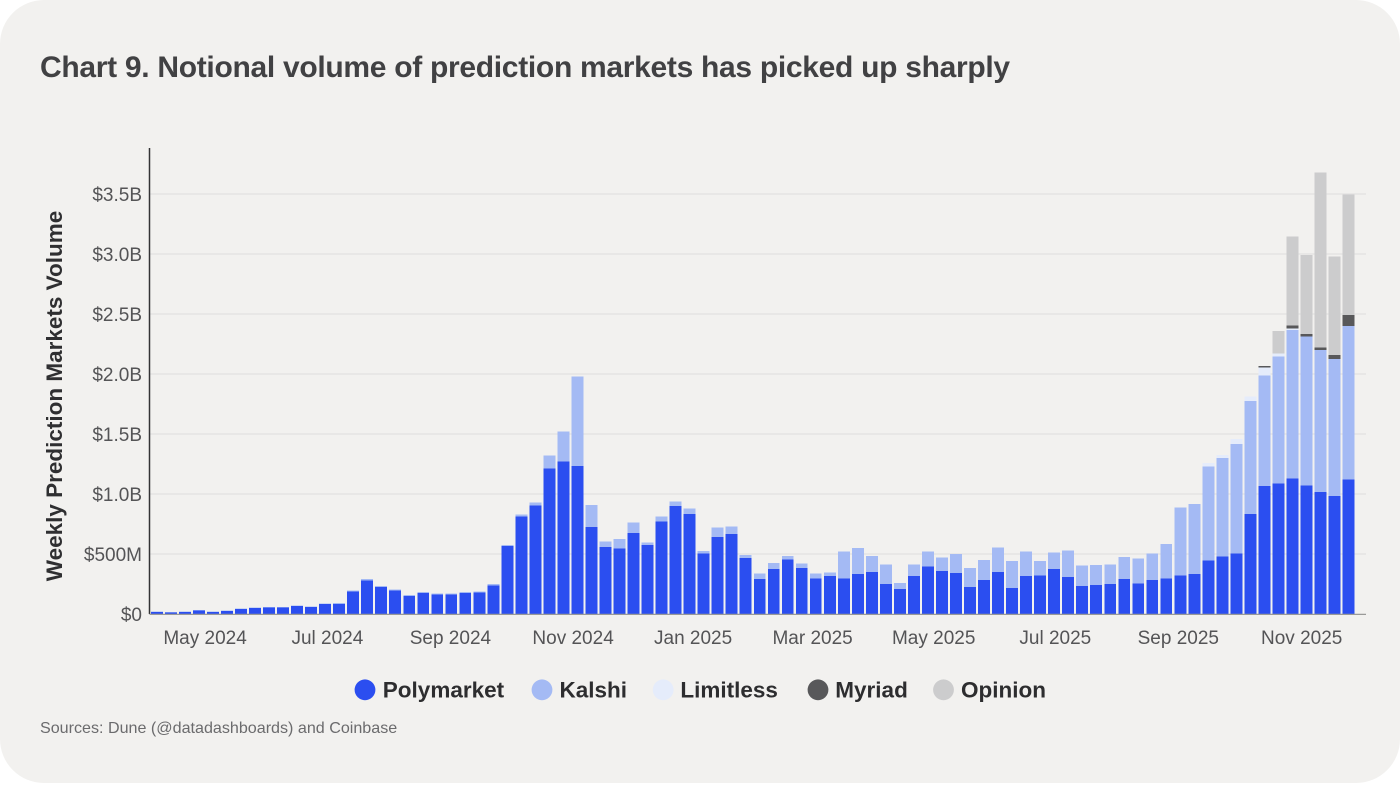 This screenshot has width=1400, height=786. I want to click on svg-text: Nov 2025, so click(1301, 638).